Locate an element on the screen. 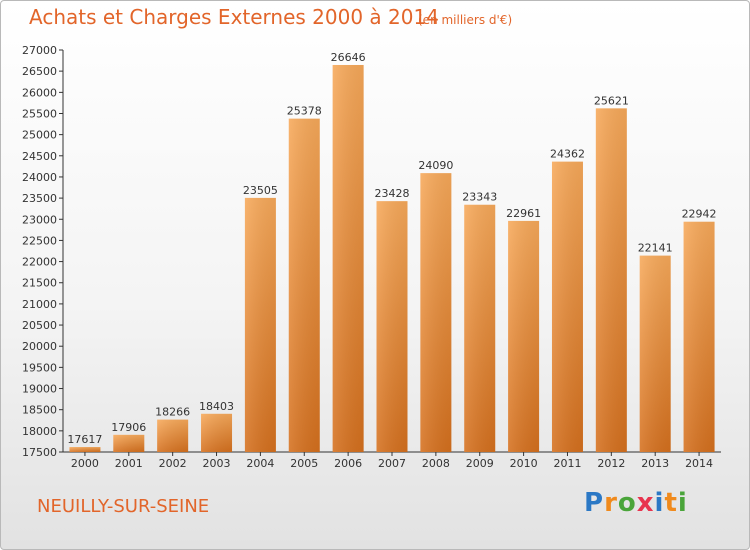  y-tick-label: 20500 is located at coordinates (39, 325).